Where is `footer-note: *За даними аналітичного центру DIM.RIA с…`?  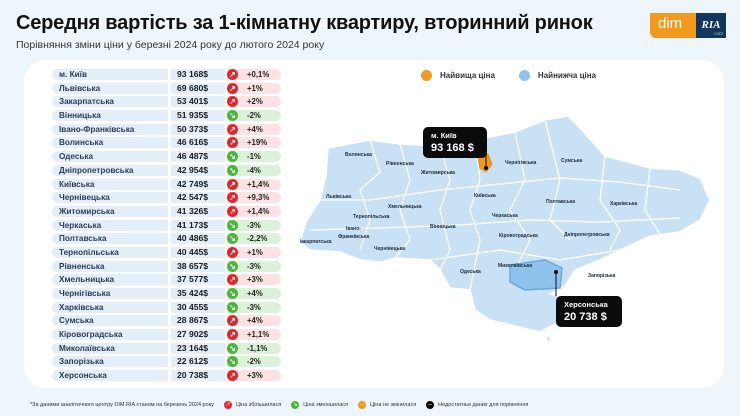
footer-note: *За даними аналітичного центру DIM.RIA с… is located at coordinates (122, 405).